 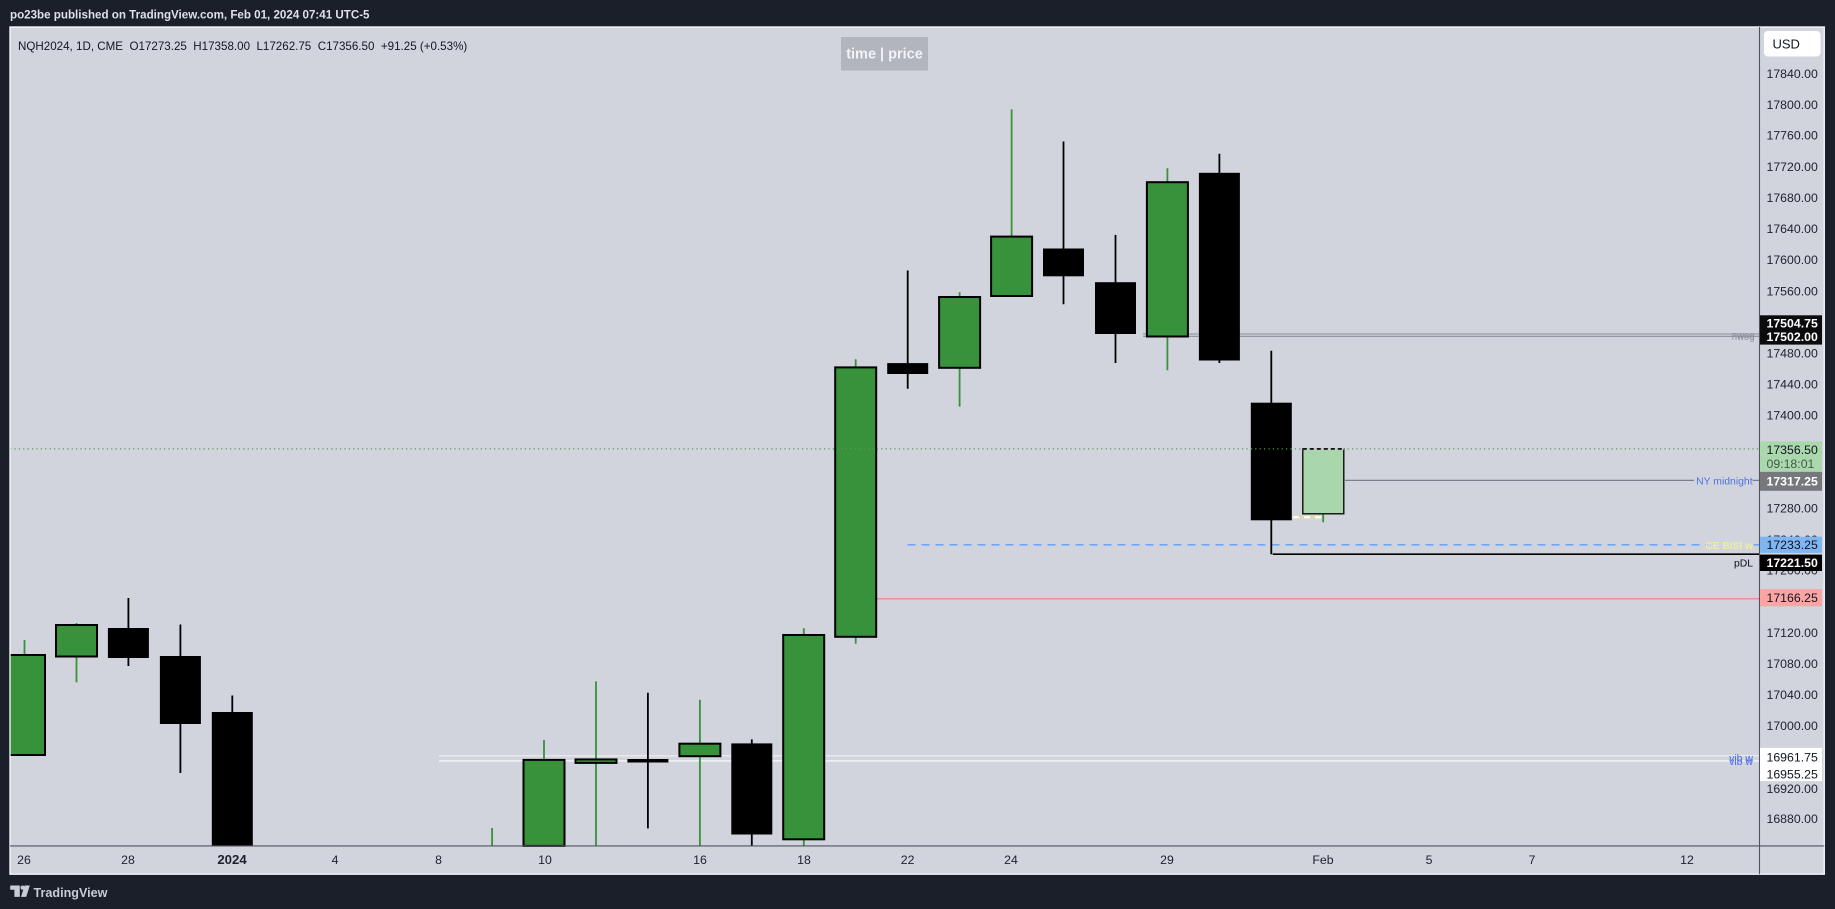 What do you see at coordinates (1792, 353) in the screenshot?
I see `svg-text: 17480.00` at bounding box center [1792, 353].